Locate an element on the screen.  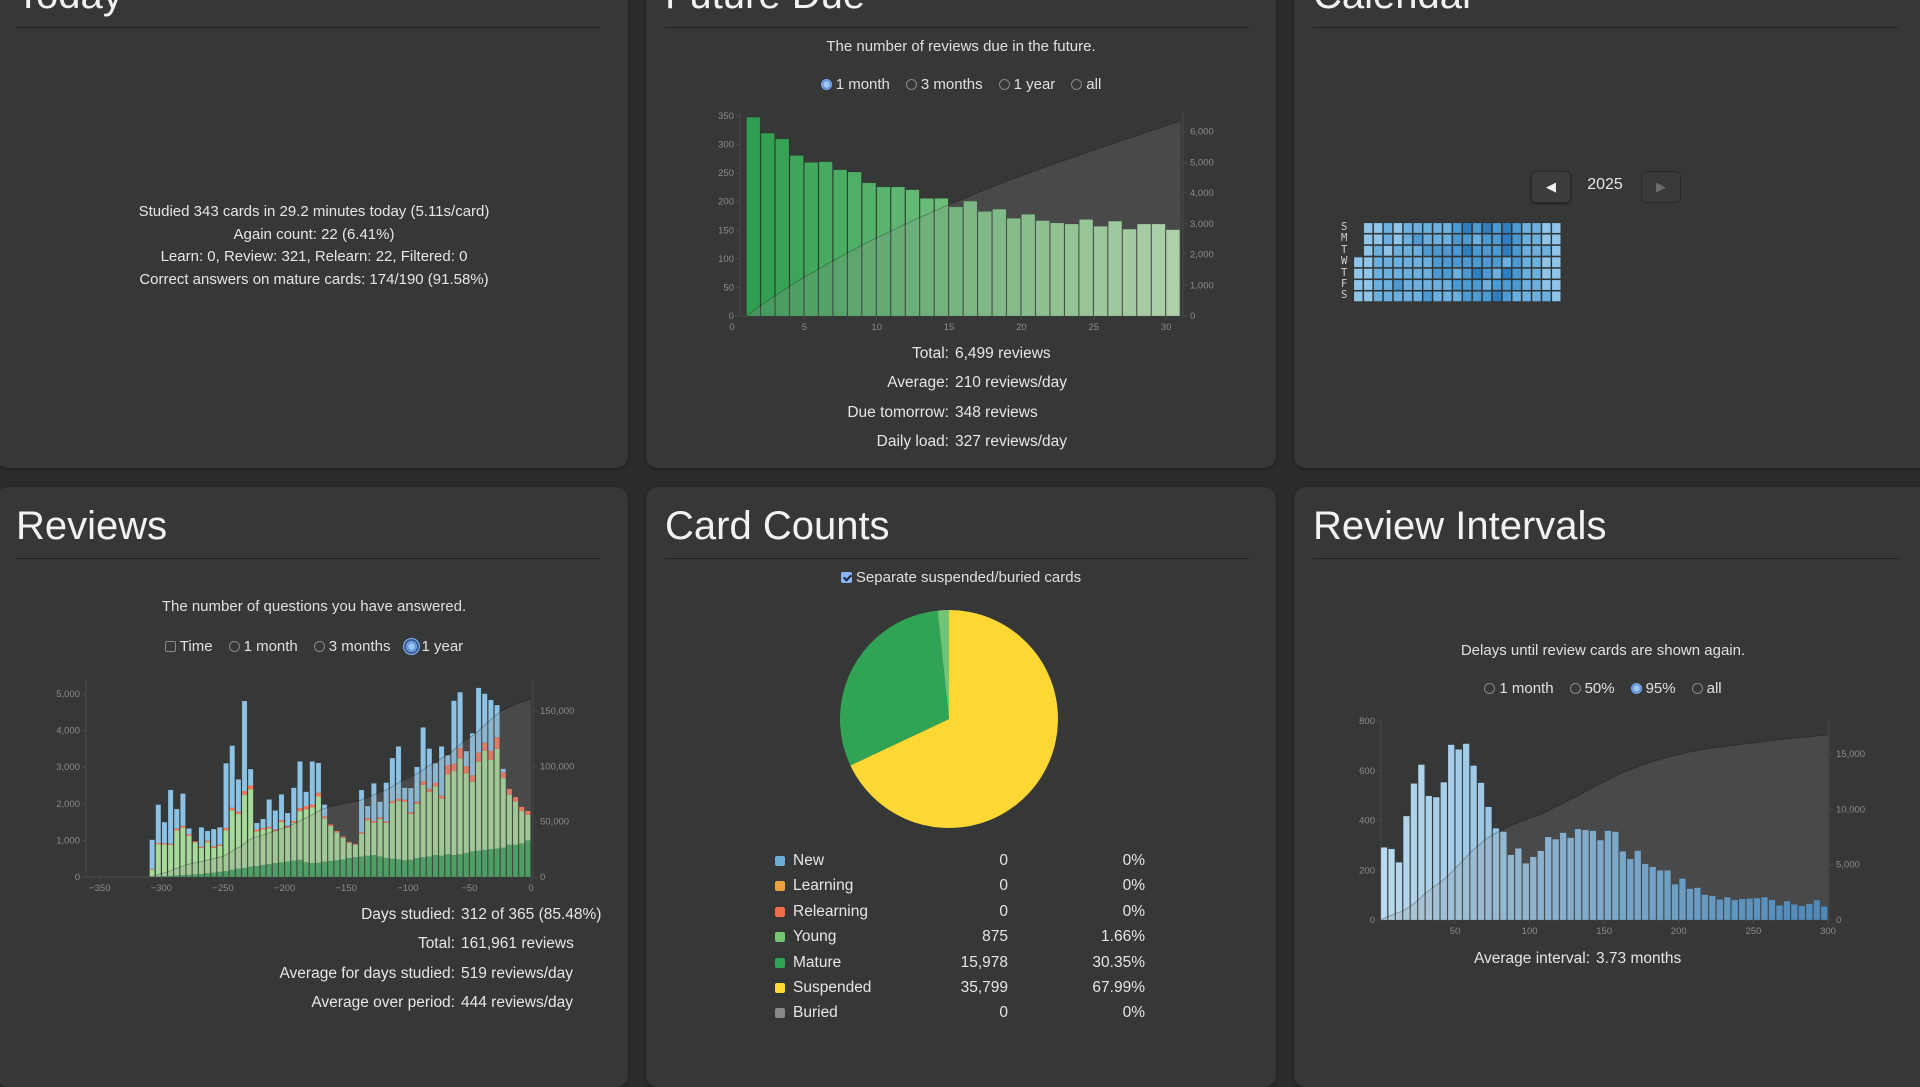
radio-95-percent: 95% is located at coordinates (1653, 688).